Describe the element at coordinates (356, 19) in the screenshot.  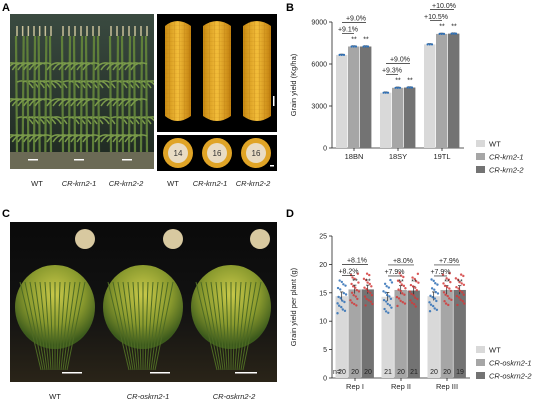
I see `percent-change-label: +9.0%` at that location.